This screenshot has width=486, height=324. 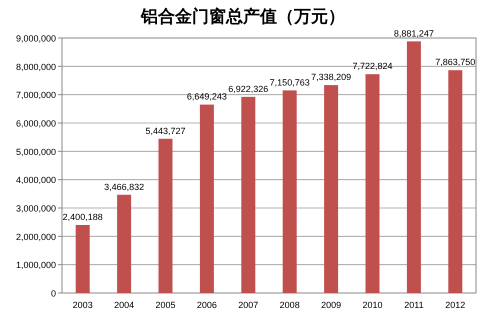 What do you see at coordinates (53, 293) in the screenshot?
I see `y-tick-label: 0` at bounding box center [53, 293].